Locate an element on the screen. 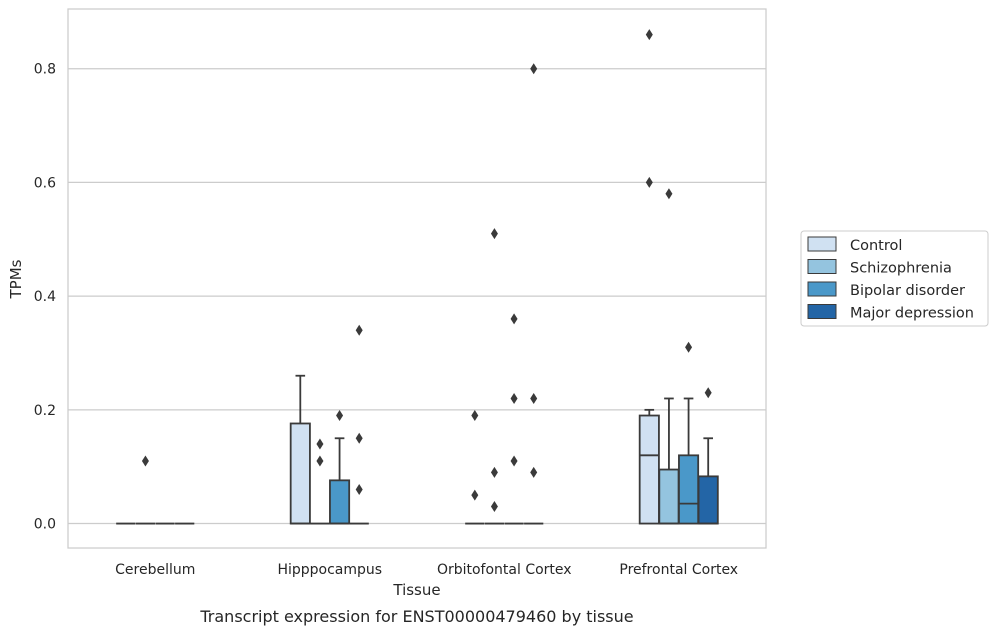 This screenshot has height=634, width=997. y-tick-label: 0.0 is located at coordinates (45, 525).